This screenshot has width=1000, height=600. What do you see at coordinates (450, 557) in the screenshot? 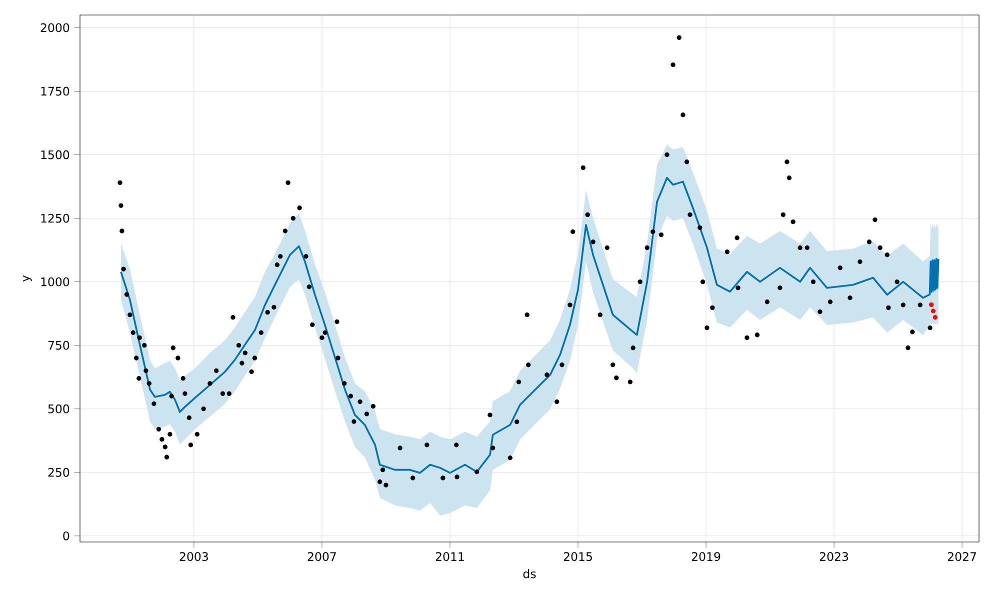
I see `x-tick-label: 2011` at bounding box center [450, 557].